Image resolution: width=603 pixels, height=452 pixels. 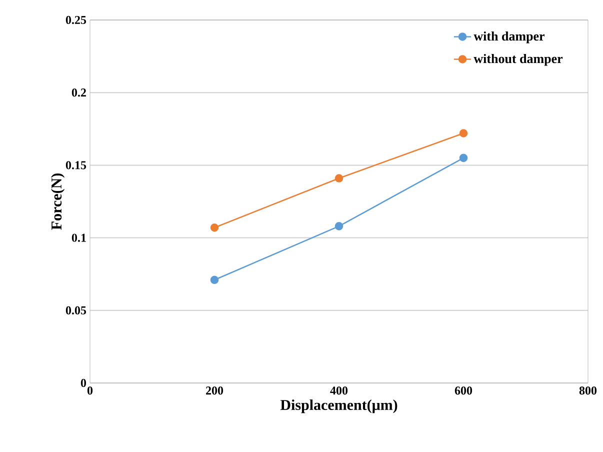 What do you see at coordinates (215, 390) in the screenshot?
I see `x-tick-label: 200` at bounding box center [215, 390].